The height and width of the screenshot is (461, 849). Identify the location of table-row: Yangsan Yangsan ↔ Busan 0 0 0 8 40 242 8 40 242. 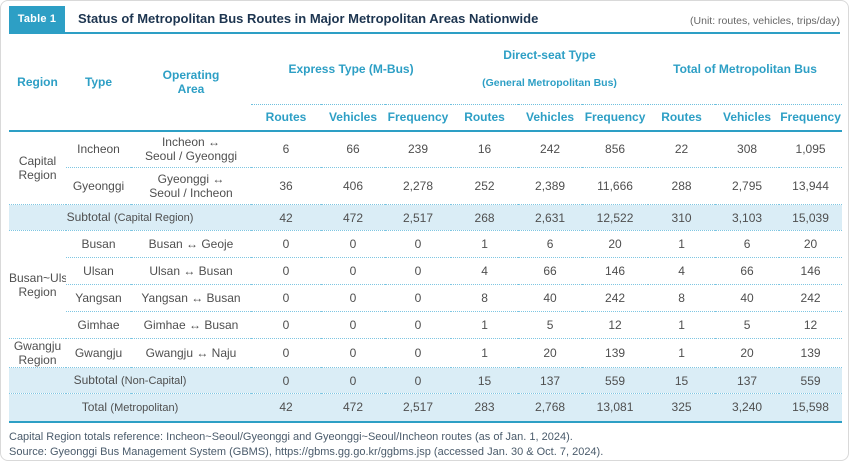
(426, 298).